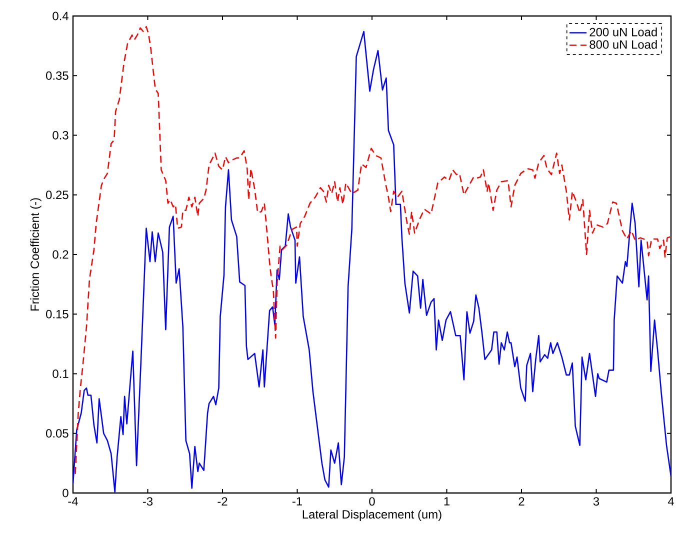 Image resolution: width=684 pixels, height=546 pixels. What do you see at coordinates (65, 493) in the screenshot?
I see `y-tick-label: 0` at bounding box center [65, 493].